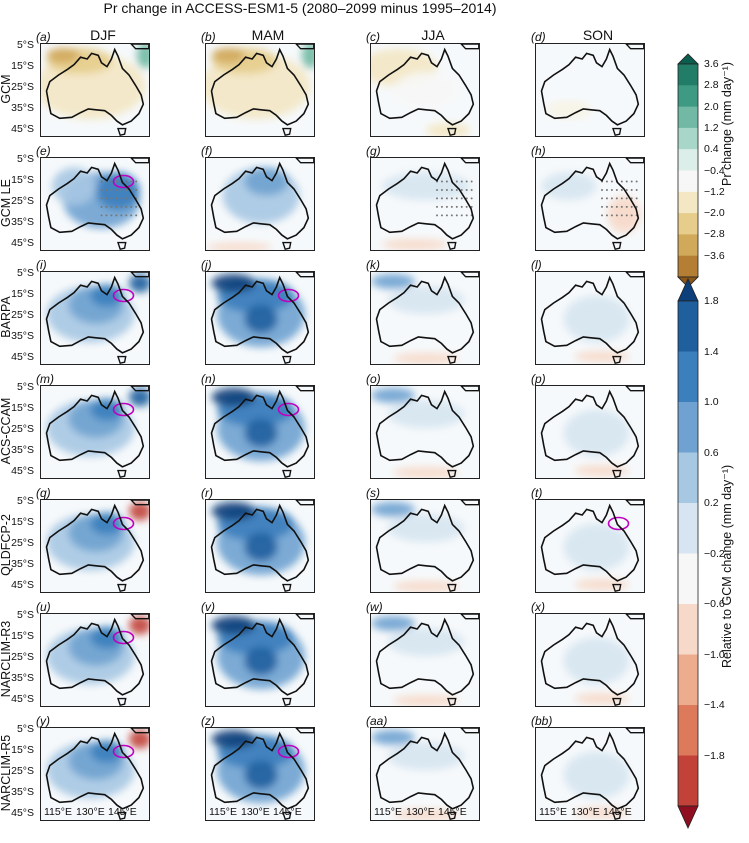 This screenshot has height=843, width=749. What do you see at coordinates (711, 127) in the screenshot?
I see `colorbar-top-tick-label: 1.2` at bounding box center [711, 127].